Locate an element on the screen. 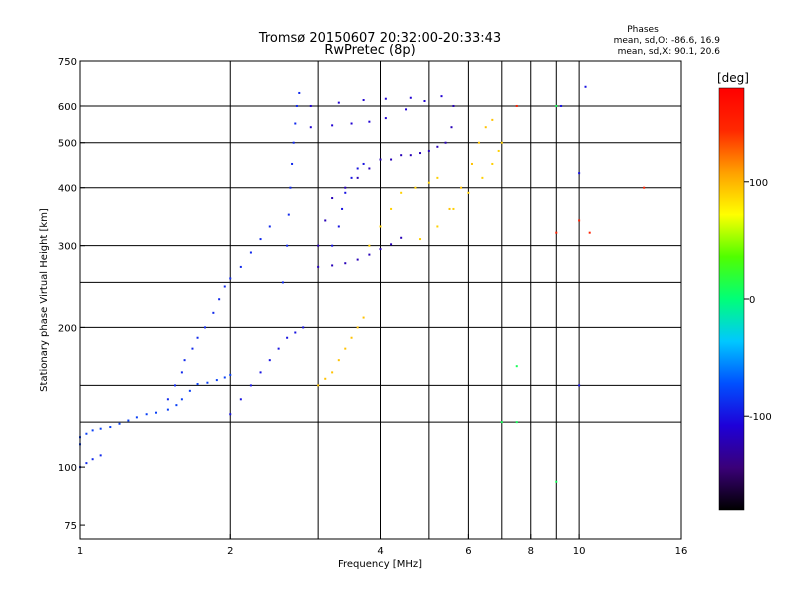 The width and height of the screenshot is (800, 600). chart-title: Tromsø 20150607 20:32:00-20:33:43 is located at coordinates (379, 38).